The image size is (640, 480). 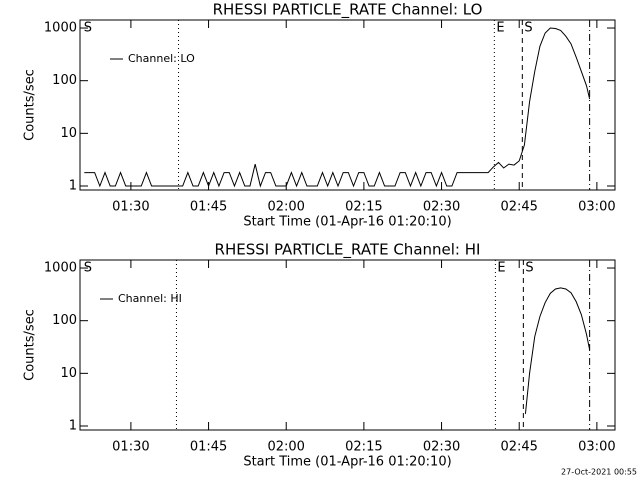 What do you see at coordinates (557, 350) in the screenshot?
I see `data-line` at bounding box center [557, 350].